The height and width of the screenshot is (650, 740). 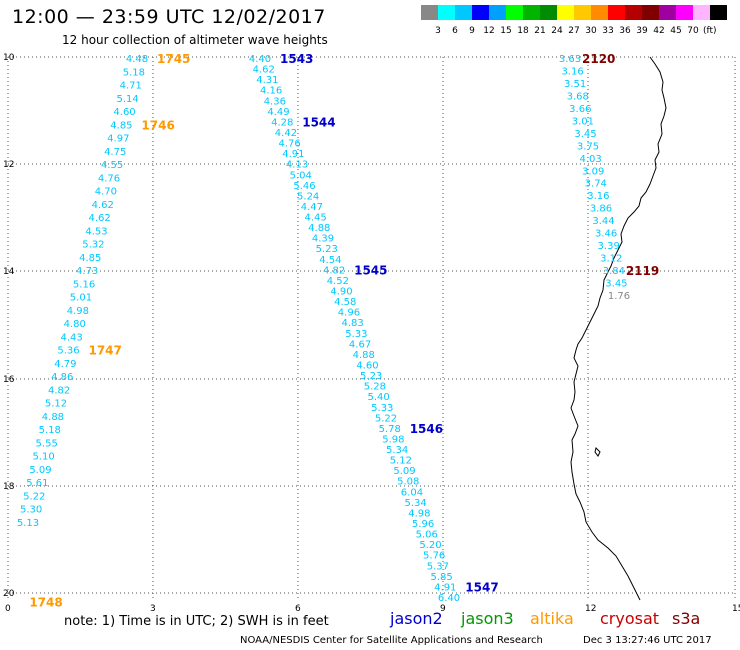 I want to click on wave-height-value: 5.55, so click(x=47, y=443).